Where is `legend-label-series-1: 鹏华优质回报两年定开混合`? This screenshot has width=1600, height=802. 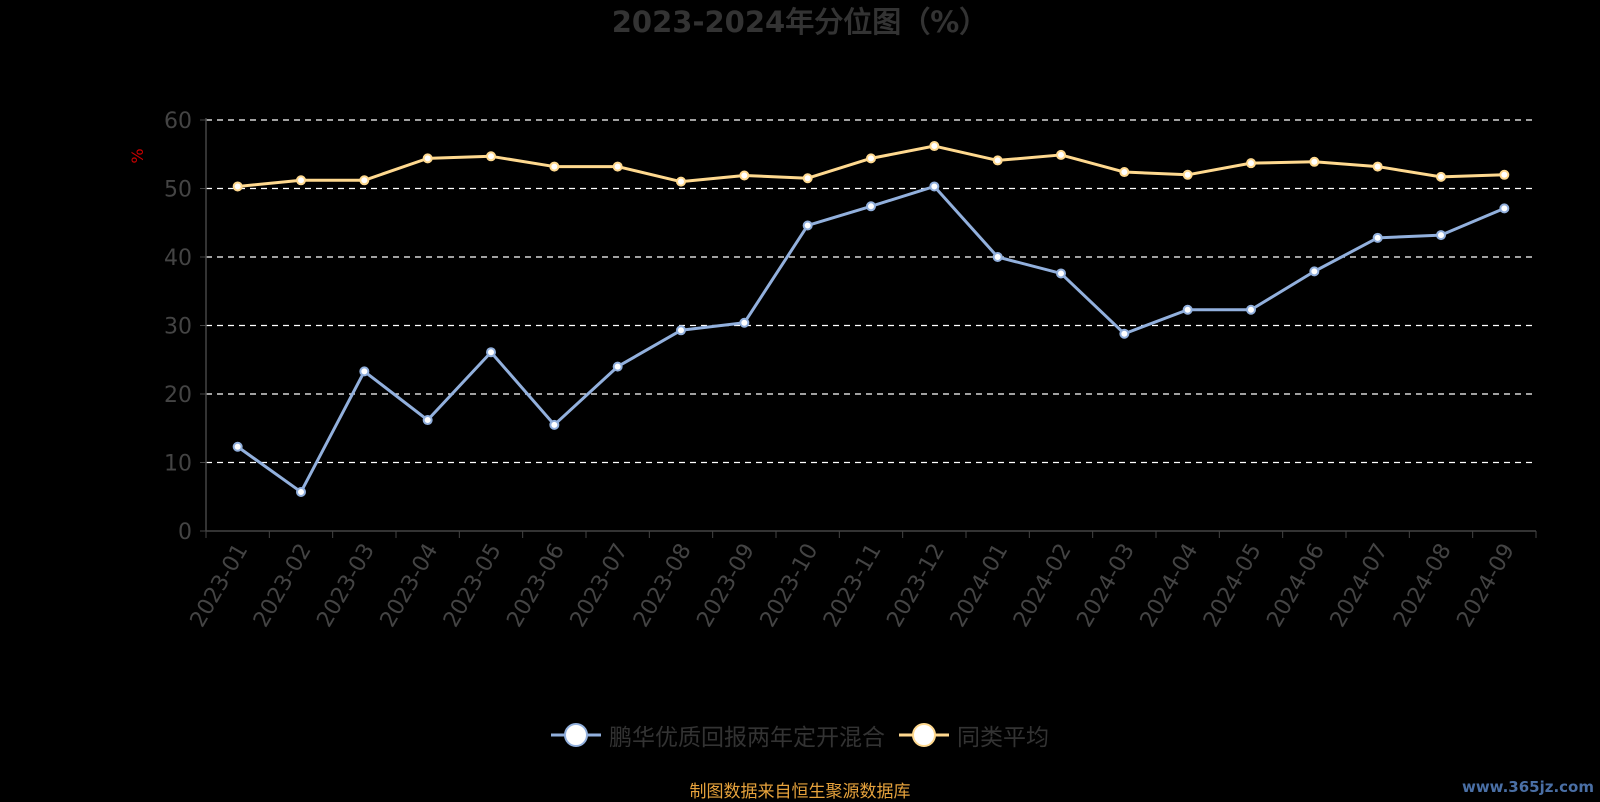
legend-label-series-1: 鹏华优质回报两年定开混合 is located at coordinates (747, 738).